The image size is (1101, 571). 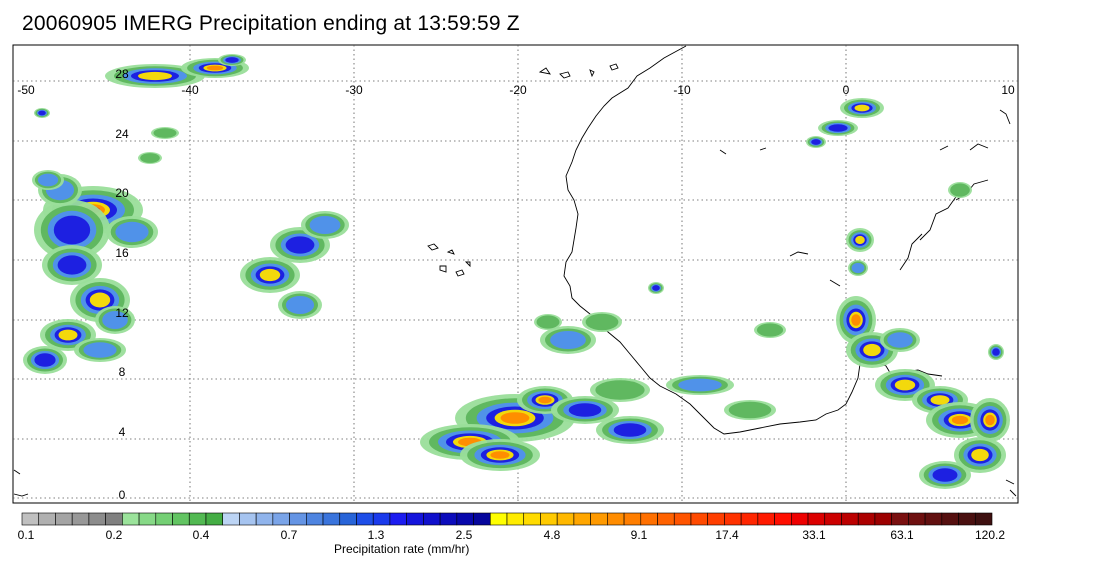 I want to click on colorbar-tick-label: 120.2, so click(x=990, y=535).